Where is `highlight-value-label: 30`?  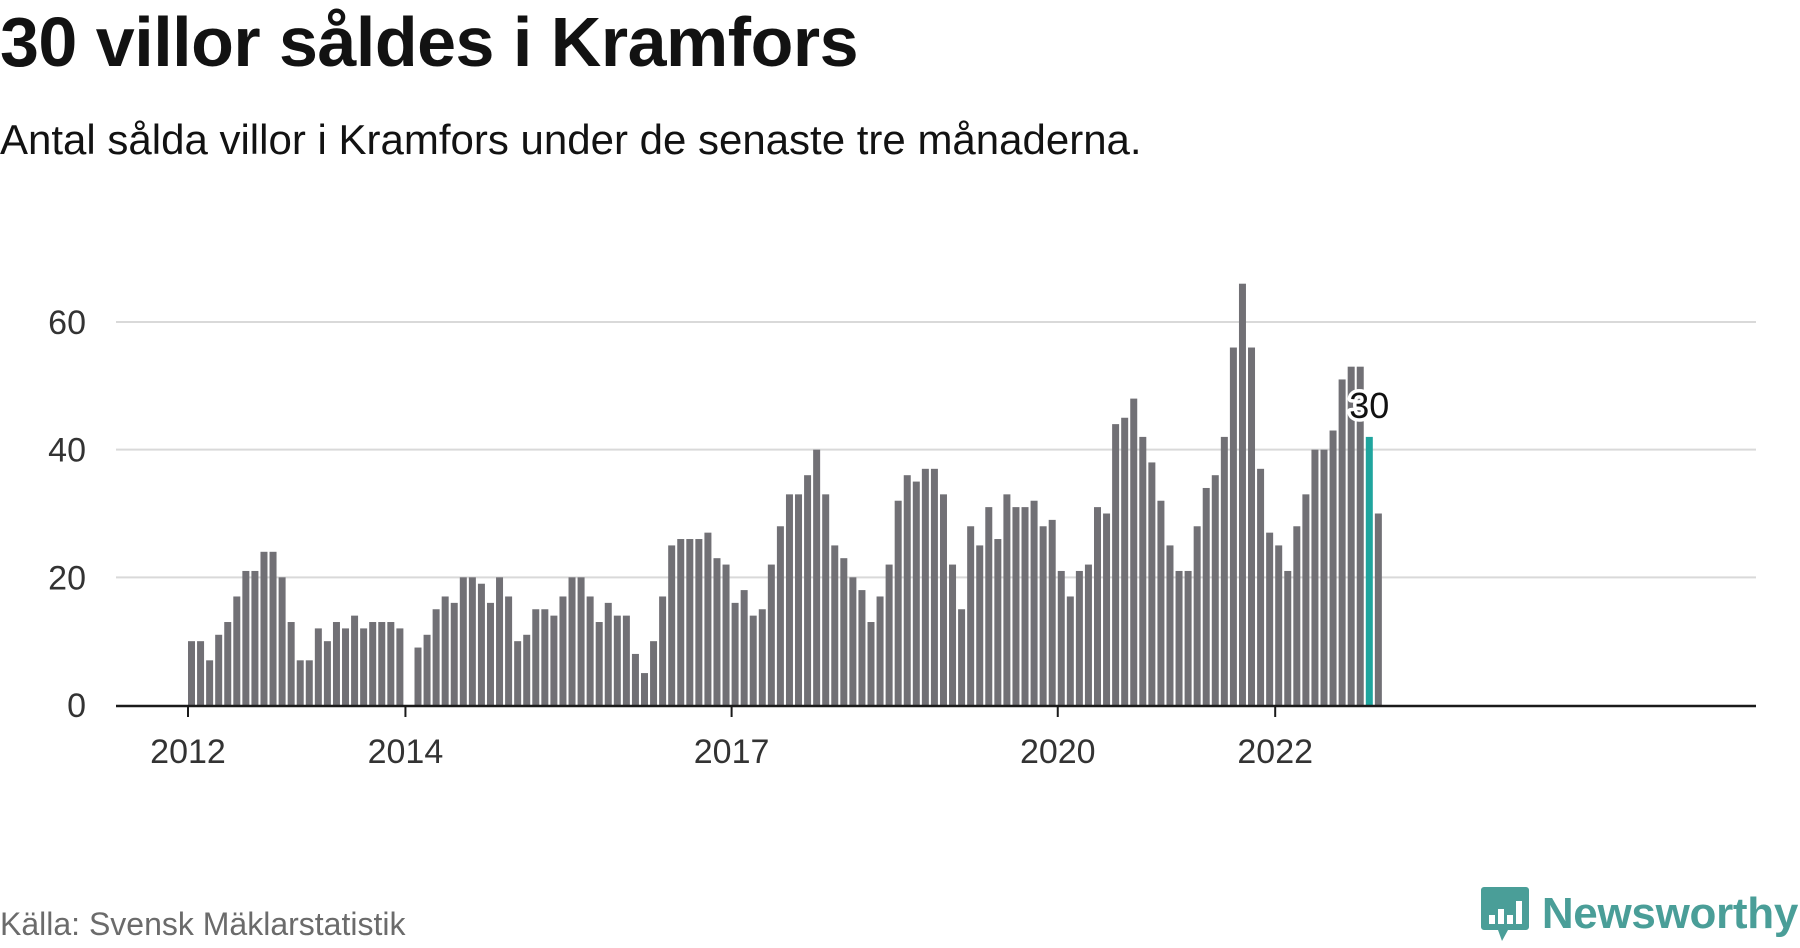
highlight-value-label: 30 is located at coordinates (1369, 405).